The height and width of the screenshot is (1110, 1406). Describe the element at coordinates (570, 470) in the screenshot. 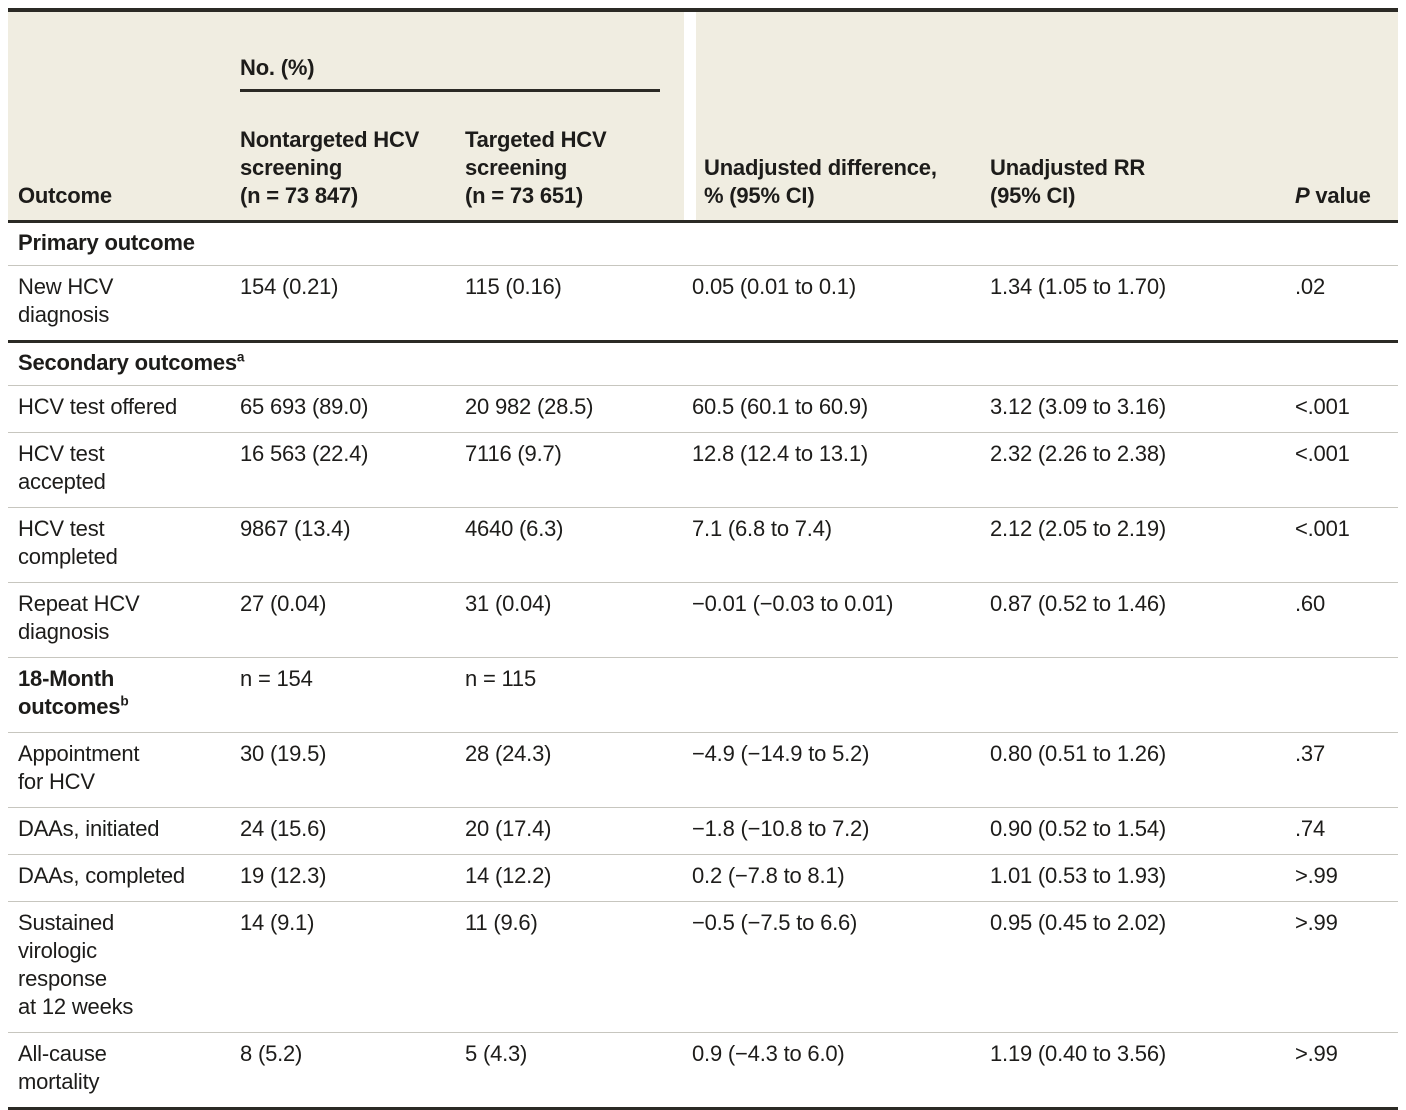

I see `targeted-cell: 7116 (9.7)` at that location.